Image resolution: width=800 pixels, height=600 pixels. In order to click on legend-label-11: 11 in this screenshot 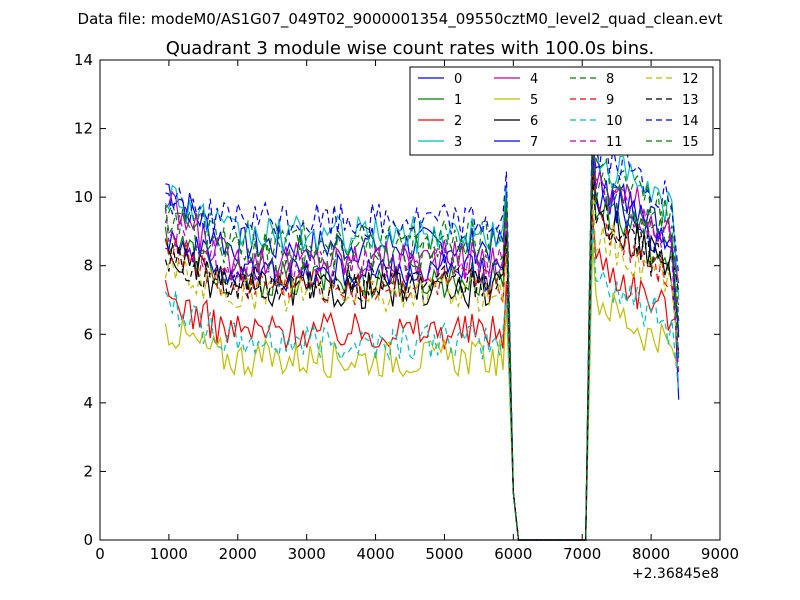, I will do `click(614, 142)`.